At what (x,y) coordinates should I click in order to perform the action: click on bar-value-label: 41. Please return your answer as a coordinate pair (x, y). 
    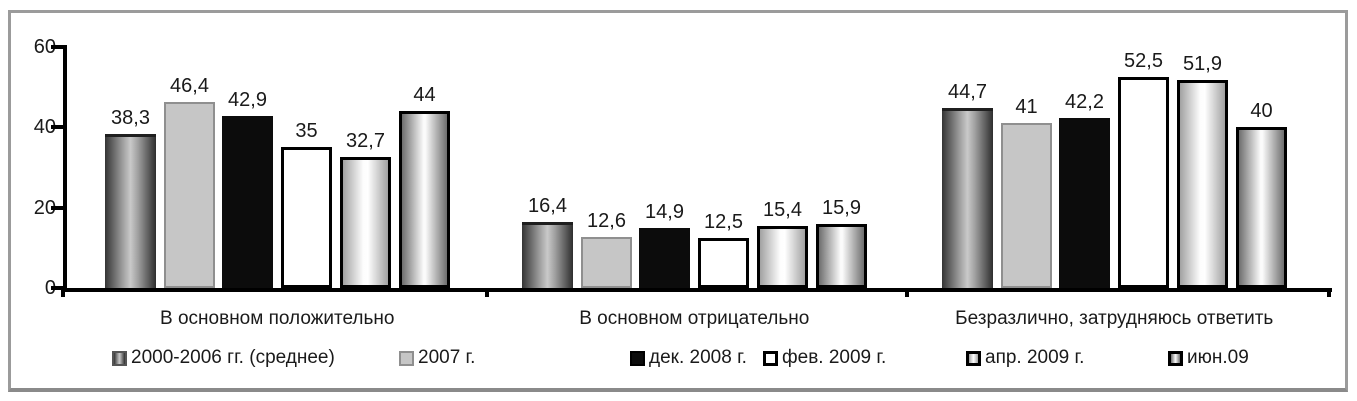
    Looking at the image, I should click on (1026, 107).